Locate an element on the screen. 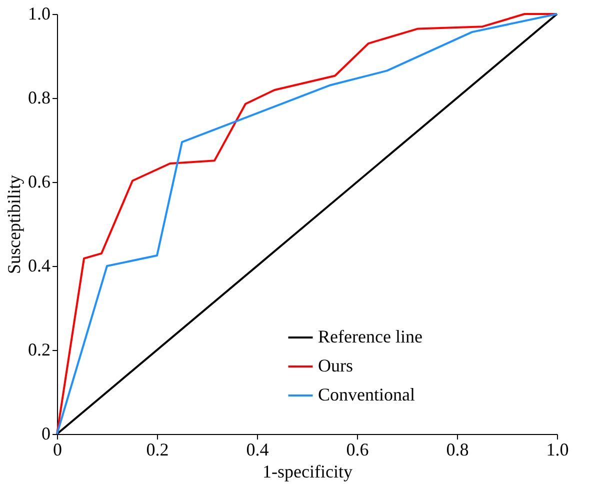 The height and width of the screenshot is (500, 606). y-tick-label: 0.2 is located at coordinates (39, 350).